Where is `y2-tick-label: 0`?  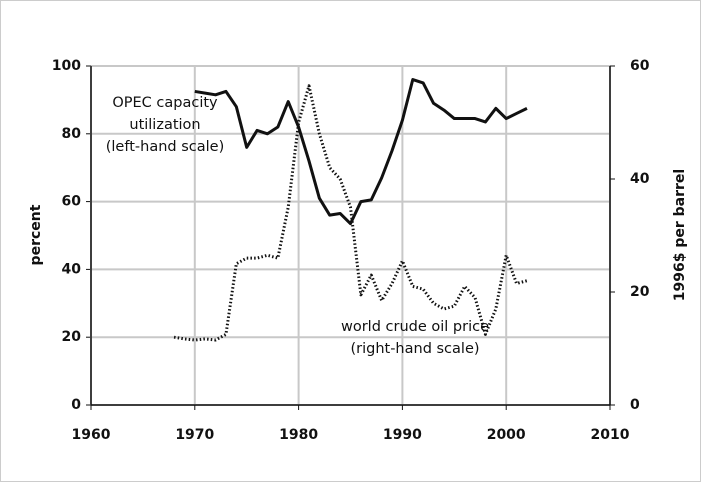 y2-tick-label: 0 is located at coordinates (635, 405).